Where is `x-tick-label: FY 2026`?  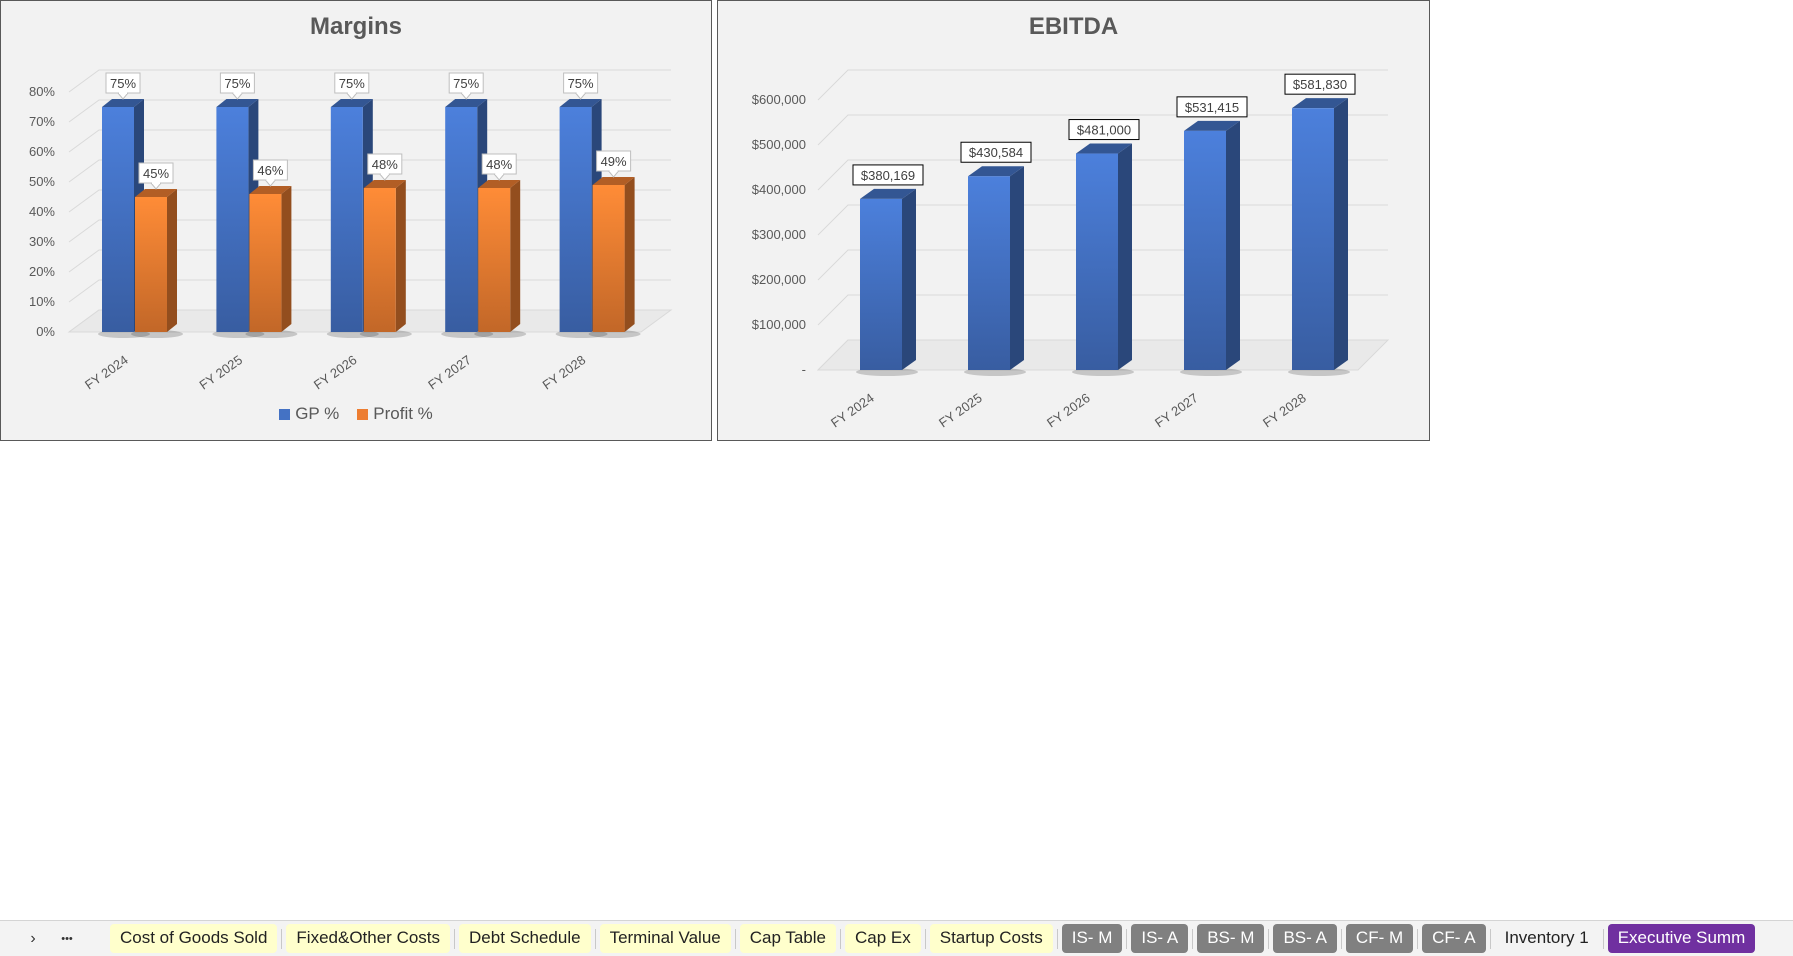
x-tick-label: FY 2026 is located at coordinates (1068, 410).